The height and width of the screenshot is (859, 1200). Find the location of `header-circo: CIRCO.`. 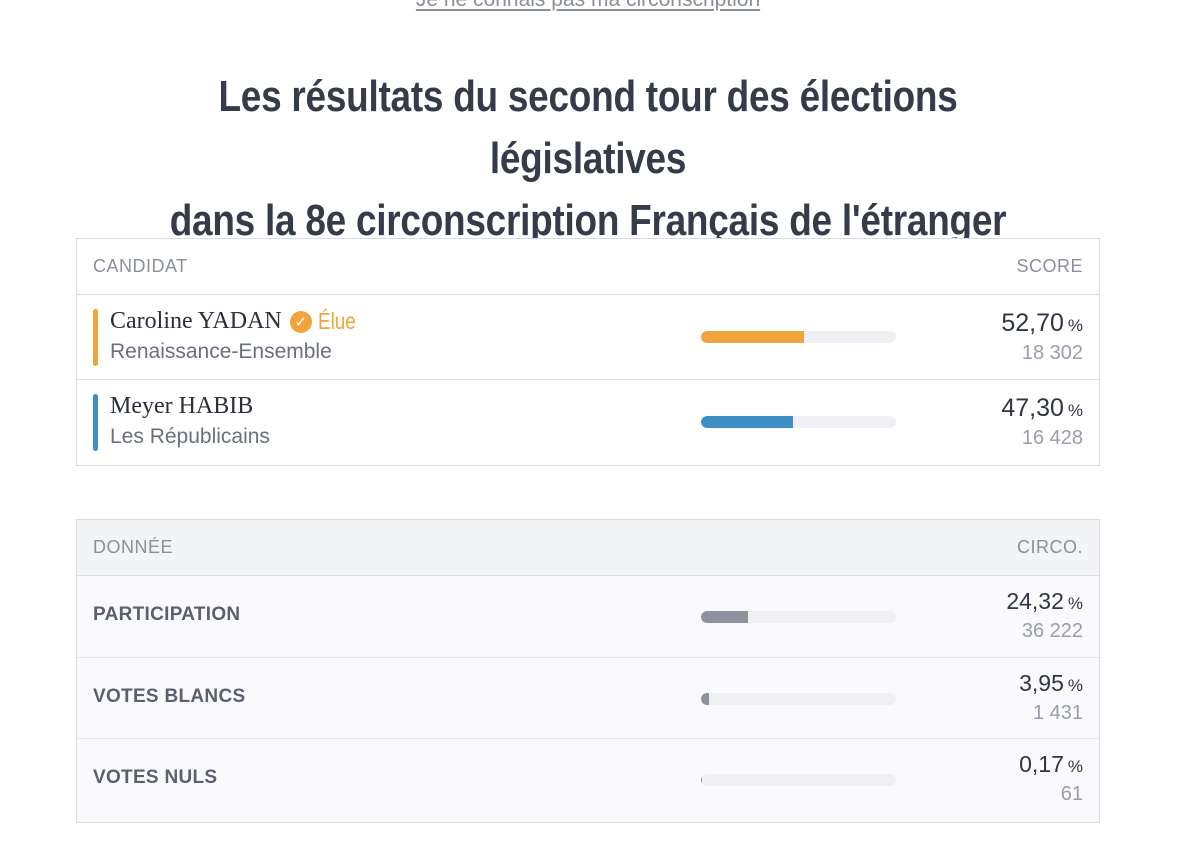

header-circo: CIRCO. is located at coordinates (1050, 547).